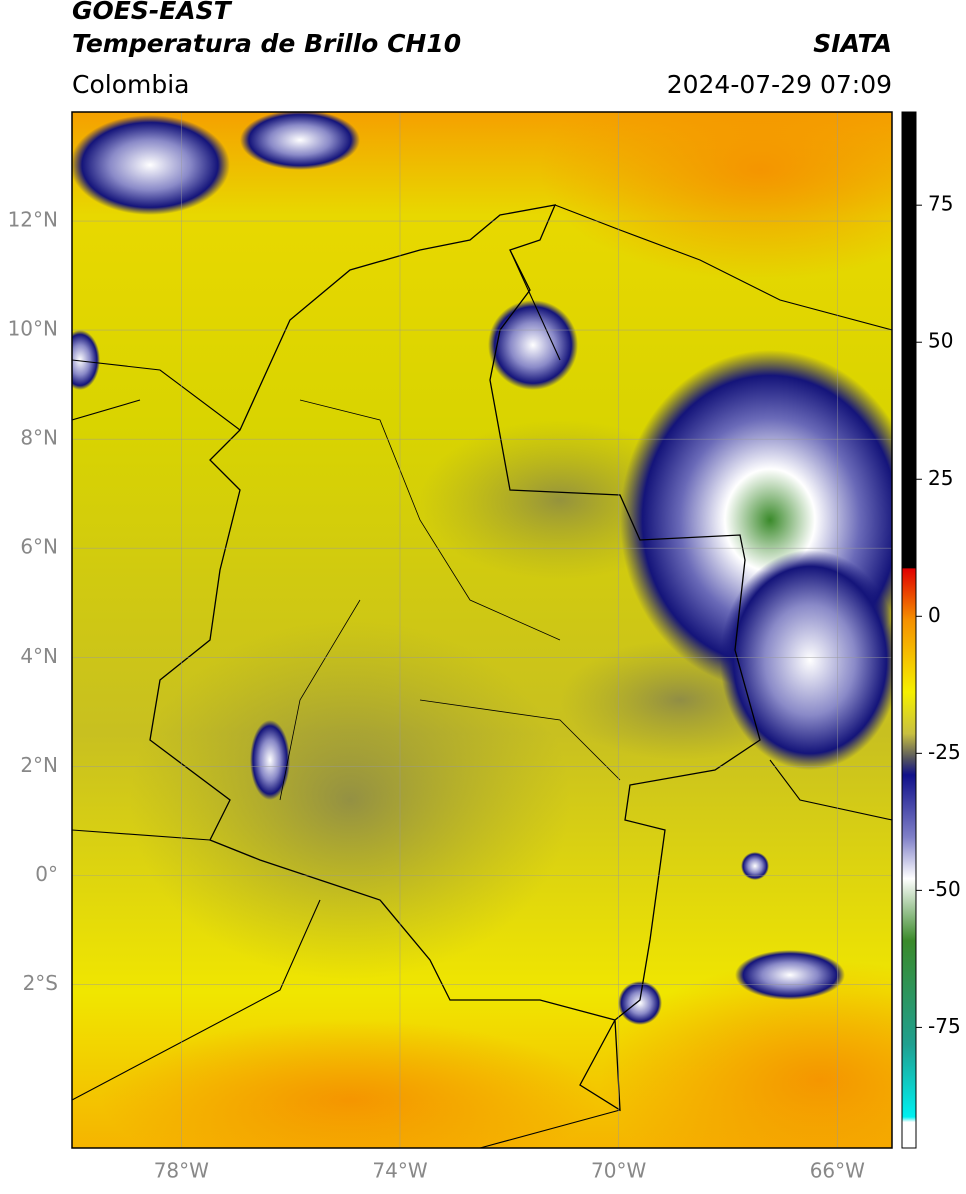  Describe the element at coordinates (33, 220) in the screenshot. I see `lat-tick-label: 12°N` at that location.